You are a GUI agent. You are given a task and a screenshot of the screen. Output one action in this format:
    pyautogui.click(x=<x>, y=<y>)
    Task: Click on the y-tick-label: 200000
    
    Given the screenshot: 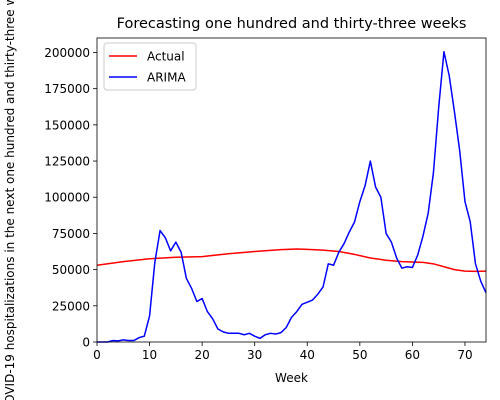 What is the action you would take?
    pyautogui.click(x=67, y=53)
    